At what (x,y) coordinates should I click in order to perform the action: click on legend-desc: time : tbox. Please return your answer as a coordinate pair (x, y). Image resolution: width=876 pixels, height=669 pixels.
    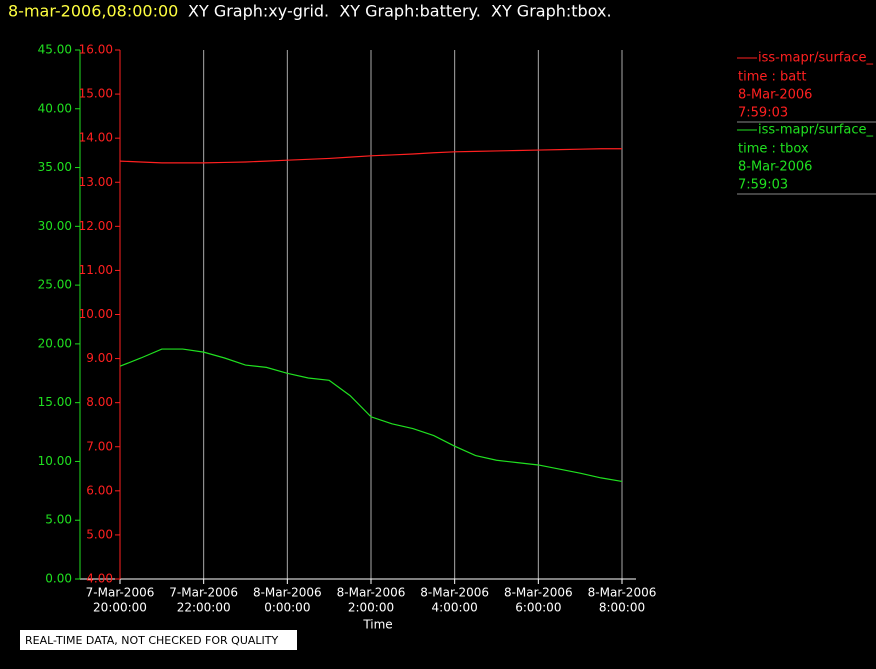
    Looking at the image, I should click on (773, 149).